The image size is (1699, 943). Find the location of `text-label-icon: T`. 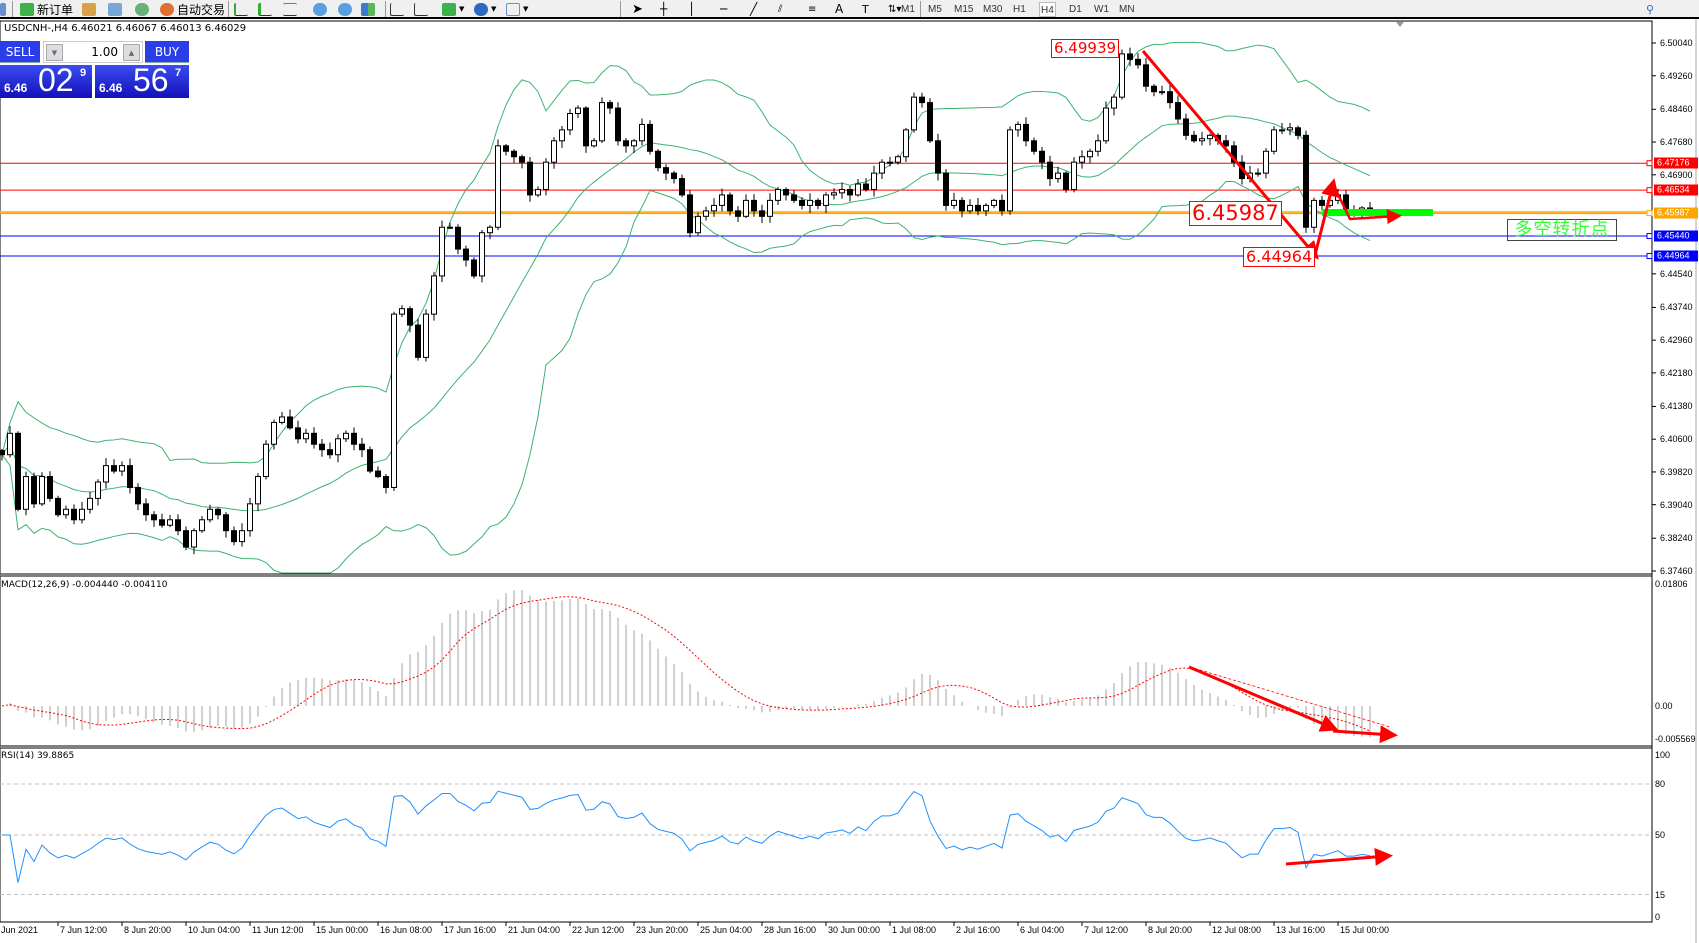

text-label-icon: T is located at coordinates (865, 9).